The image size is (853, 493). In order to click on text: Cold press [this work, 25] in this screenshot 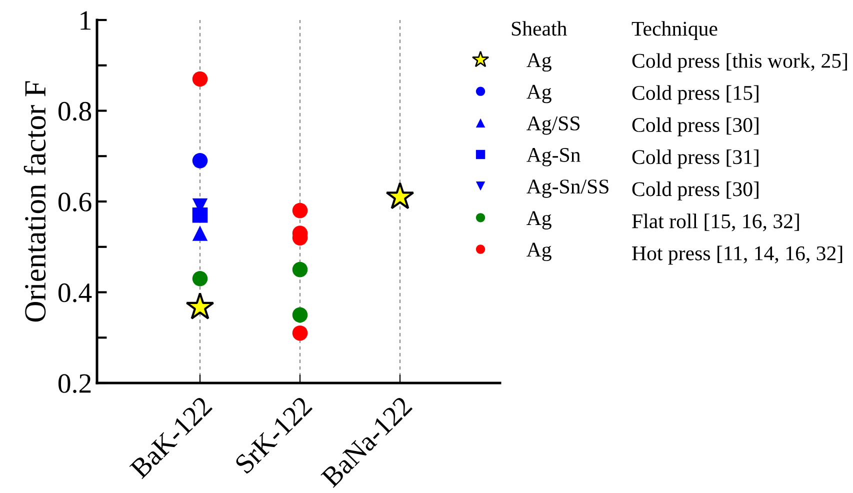, I will do `click(739, 62)`.